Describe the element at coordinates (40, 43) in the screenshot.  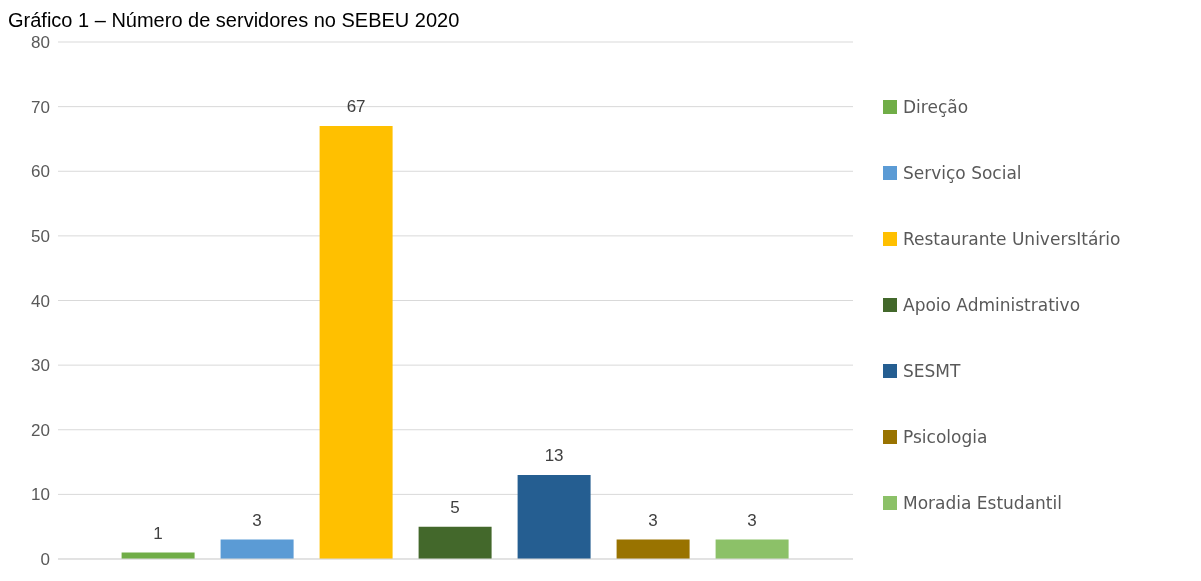
I see `y-tick-label: 80` at that location.